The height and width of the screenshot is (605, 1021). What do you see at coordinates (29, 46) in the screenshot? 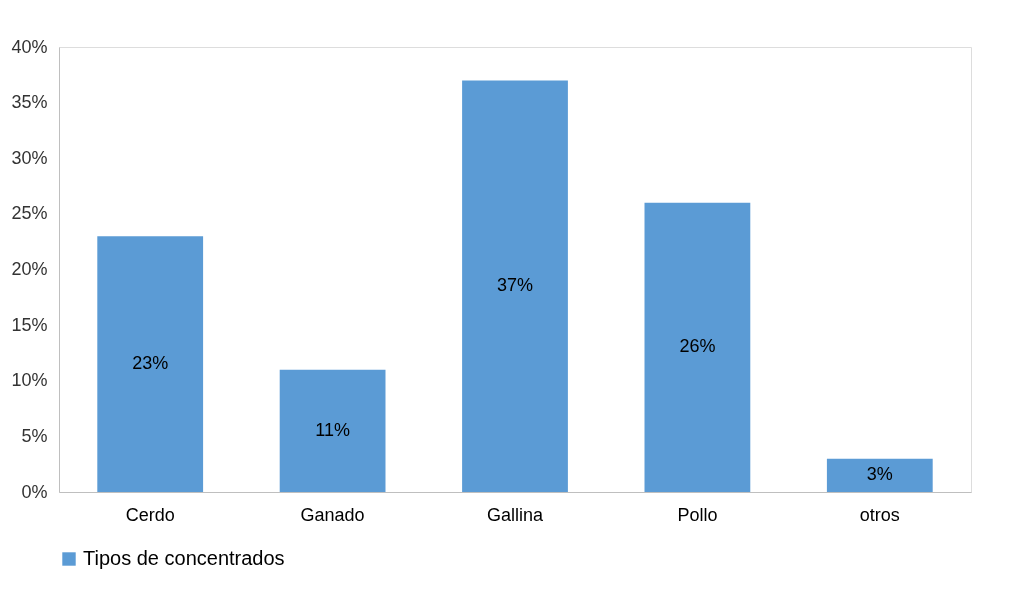
I see `y-tick-label: 40%` at bounding box center [29, 46].